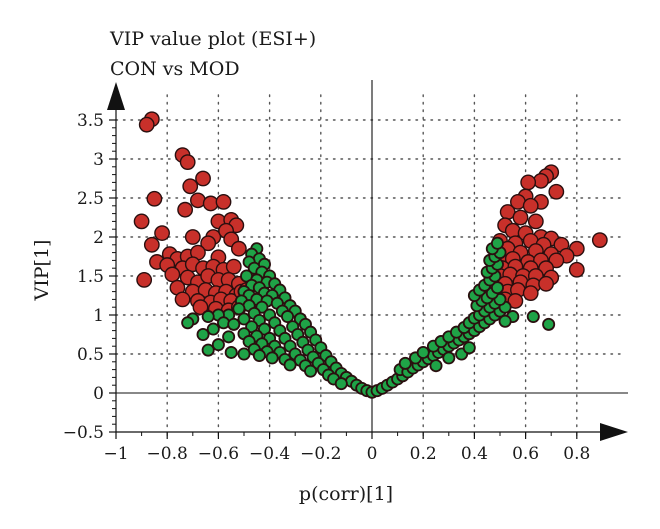  Describe the element at coordinates (90, 277) in the screenshot. I see `y-tick-label: 1.5` at that location.